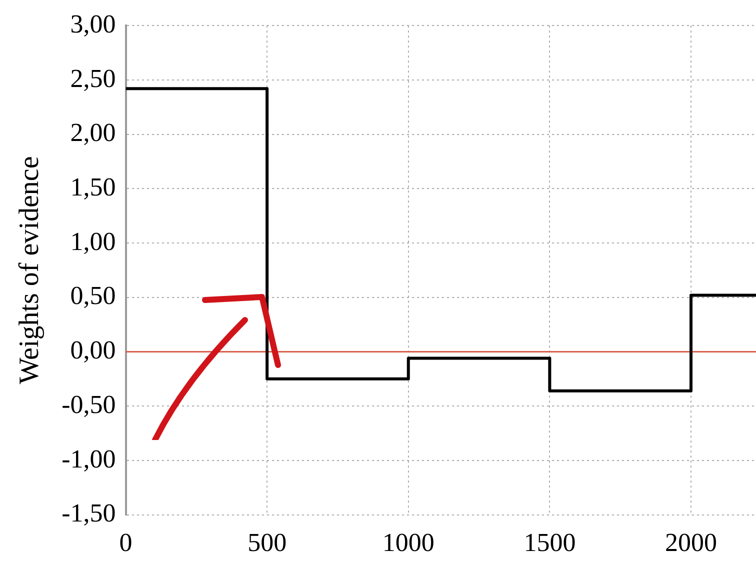 This screenshot has width=756, height=578. What do you see at coordinates (93, 241) in the screenshot?
I see `y-tick-label: 1,00` at bounding box center [93, 241].